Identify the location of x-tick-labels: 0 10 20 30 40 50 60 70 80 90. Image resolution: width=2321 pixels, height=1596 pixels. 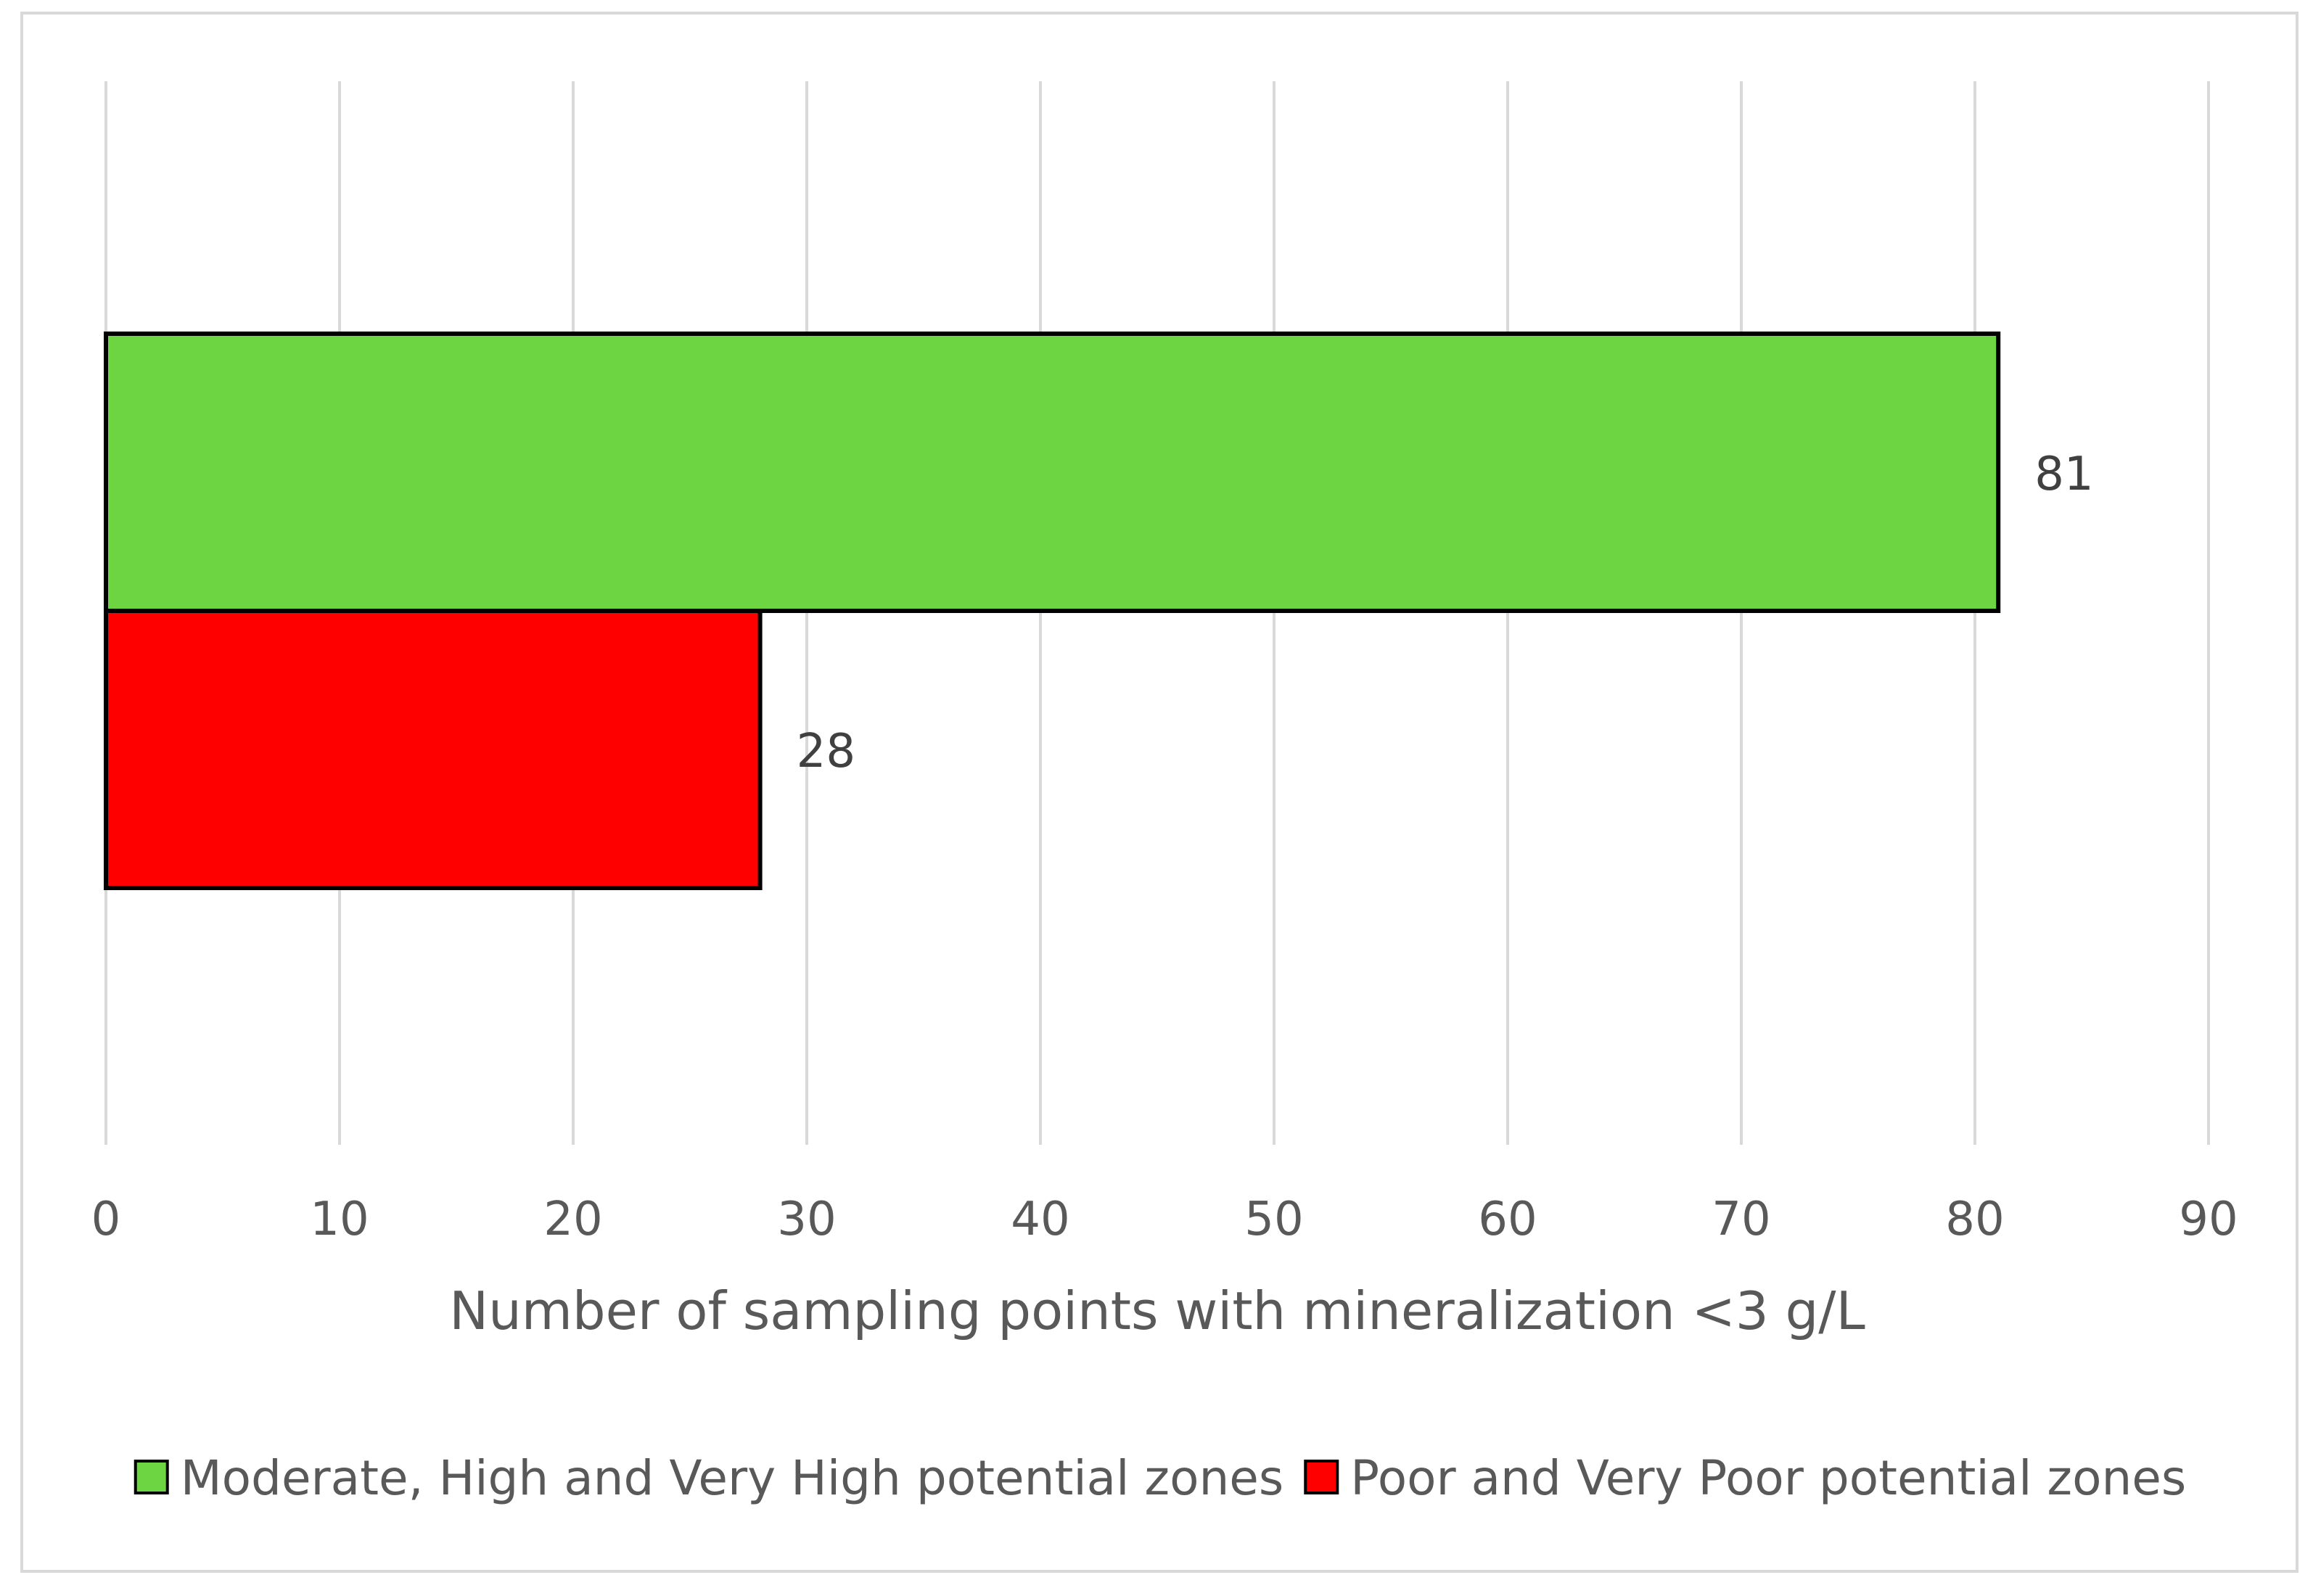
(1164, 1219).